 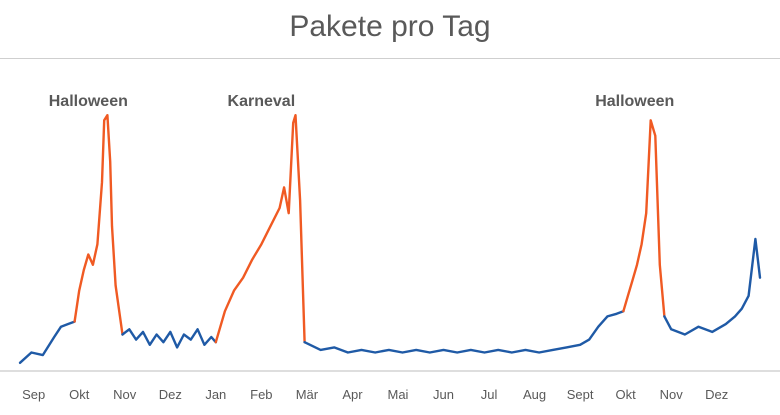 What do you see at coordinates (390, 26) in the screenshot?
I see `chart-title: Pakete pro Tag` at bounding box center [390, 26].